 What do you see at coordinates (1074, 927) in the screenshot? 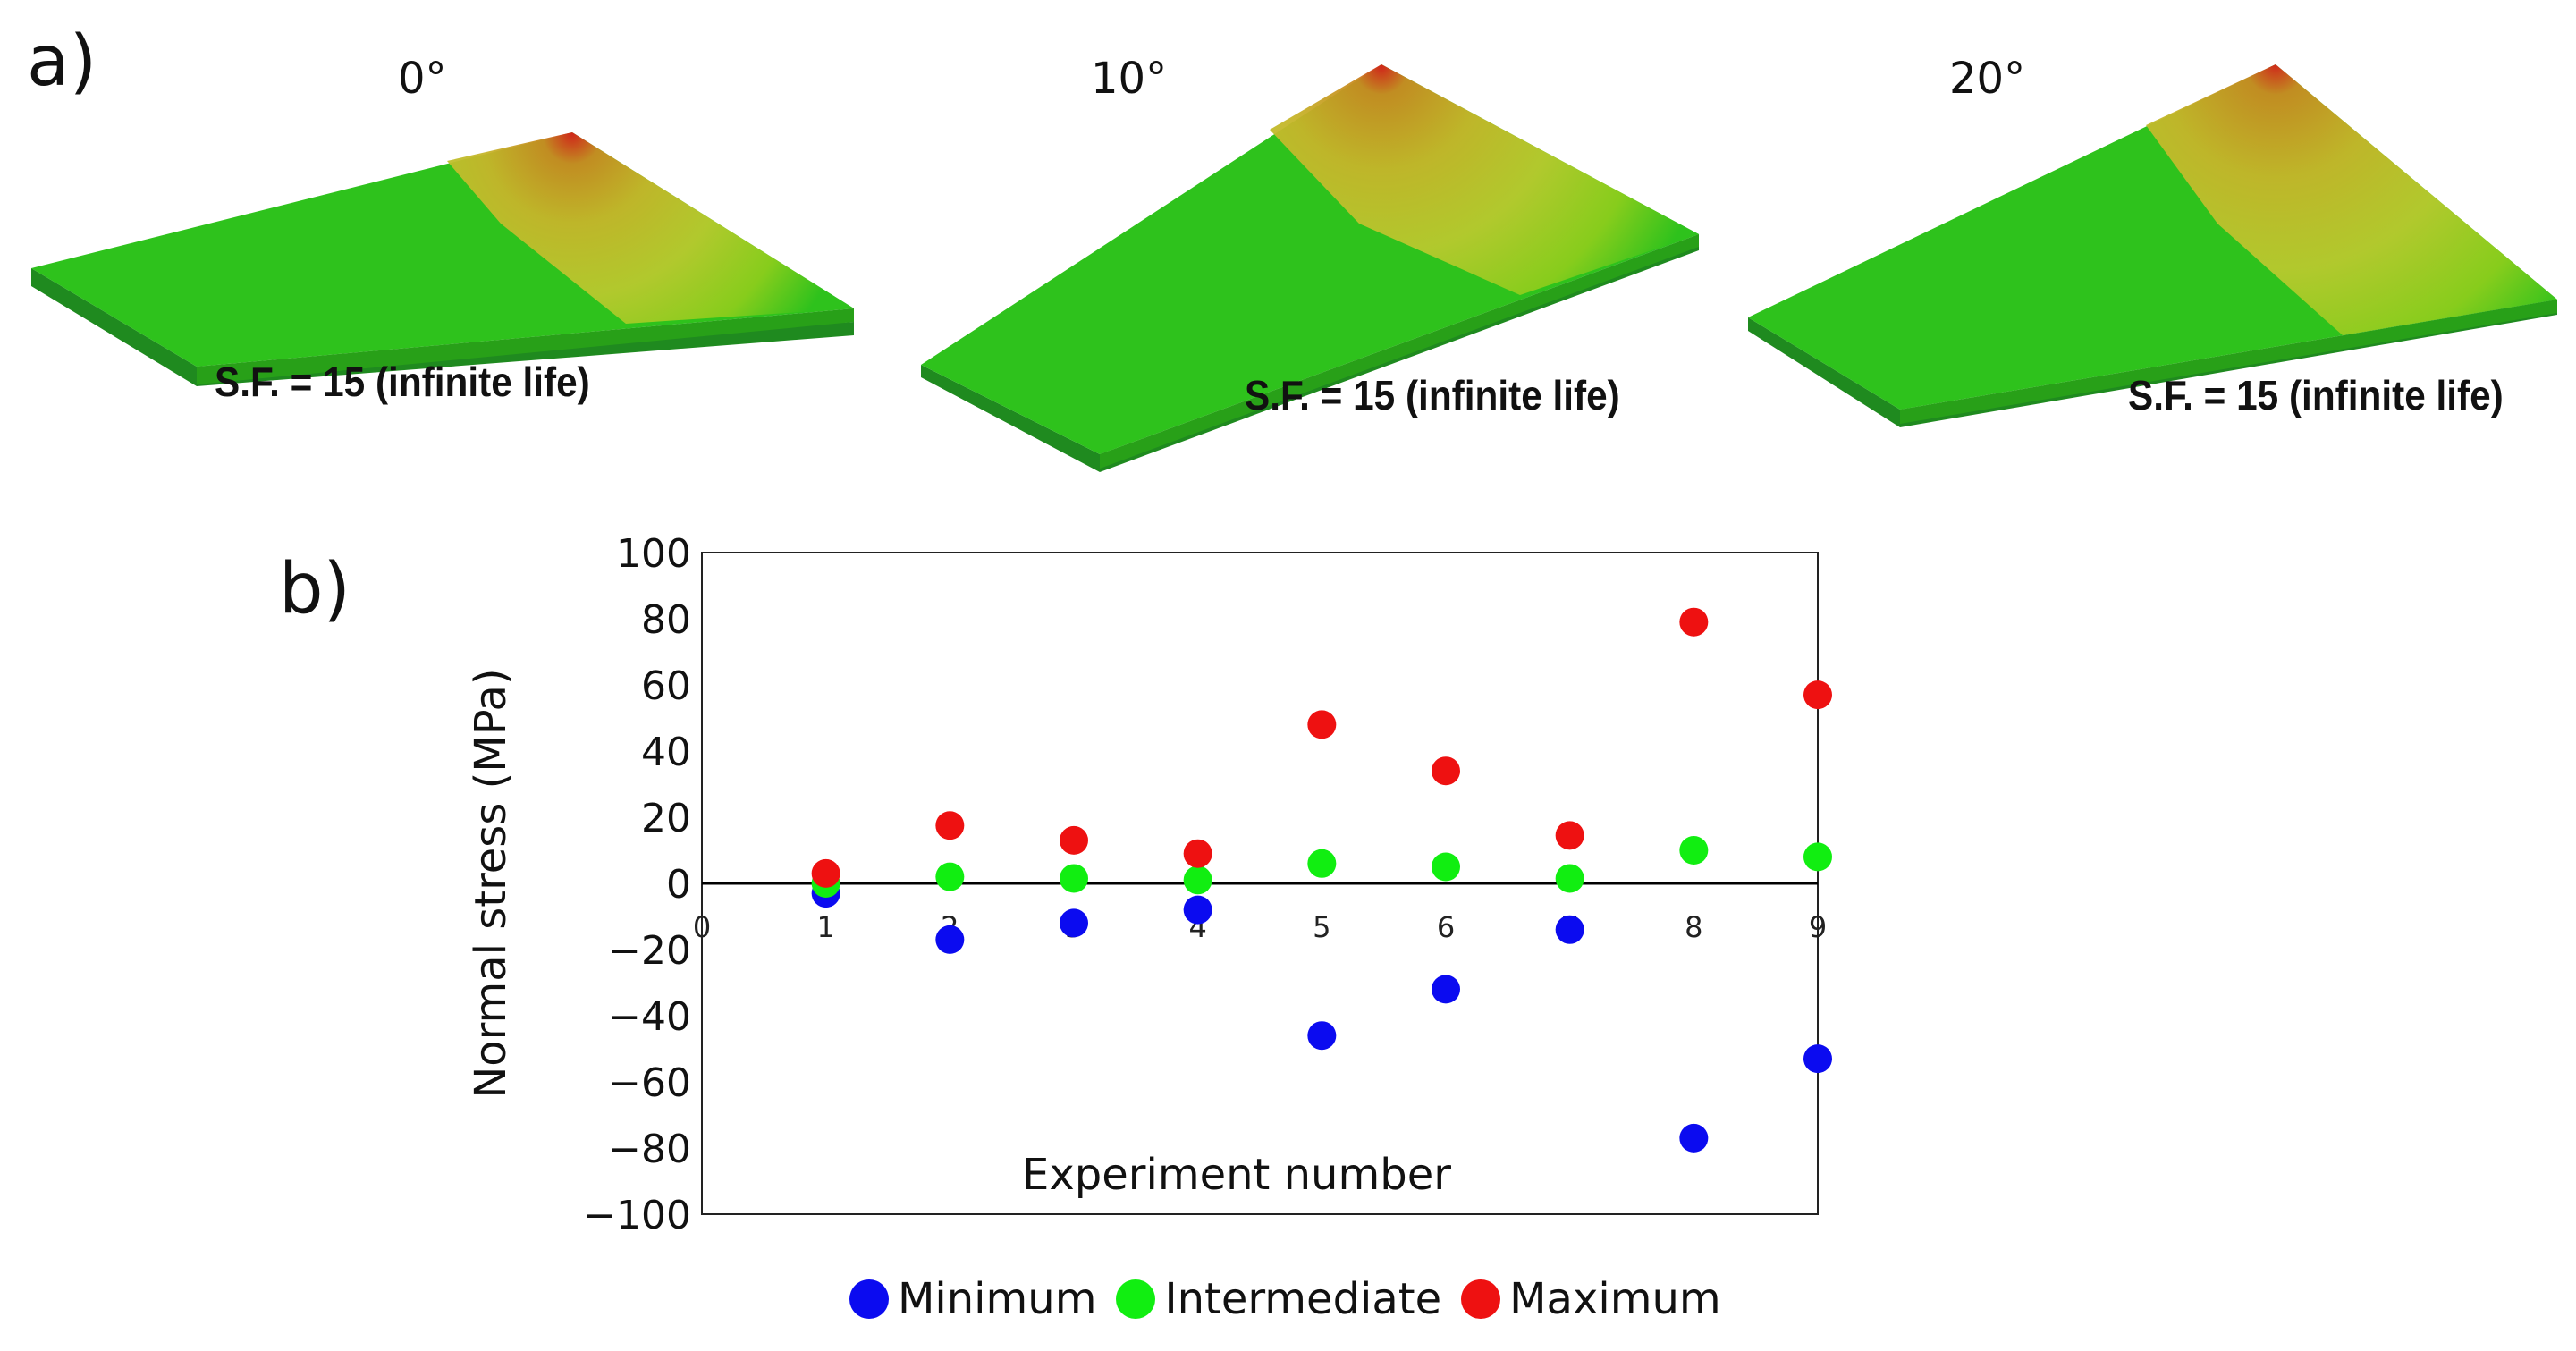
I see `x-tick-label: 3` at bounding box center [1074, 927].